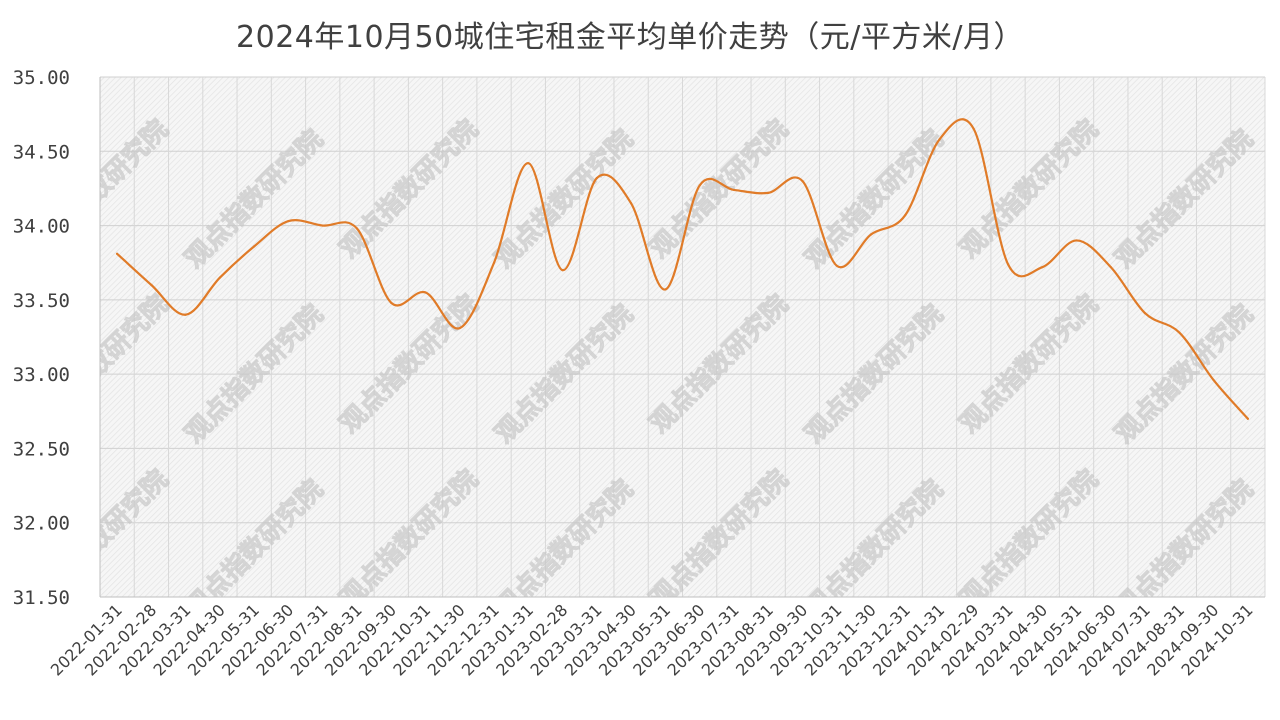  Describe the element at coordinates (41, 227) in the screenshot. I see `y-tick-label: 34.00` at that location.